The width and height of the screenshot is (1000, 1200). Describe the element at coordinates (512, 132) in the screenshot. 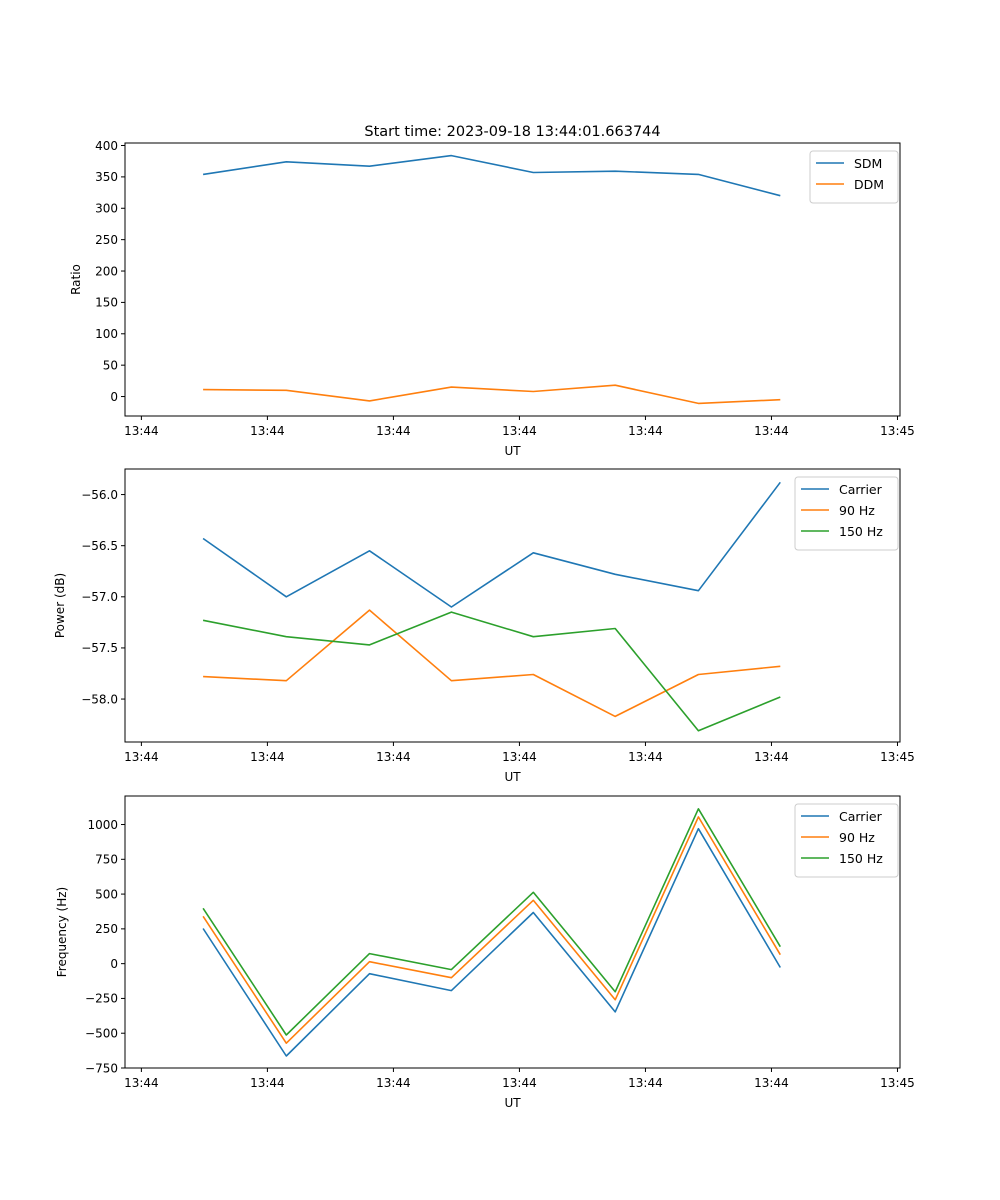

I see `figure-title: Start time: 2023-09-18 13:44:01.663744` at that location.